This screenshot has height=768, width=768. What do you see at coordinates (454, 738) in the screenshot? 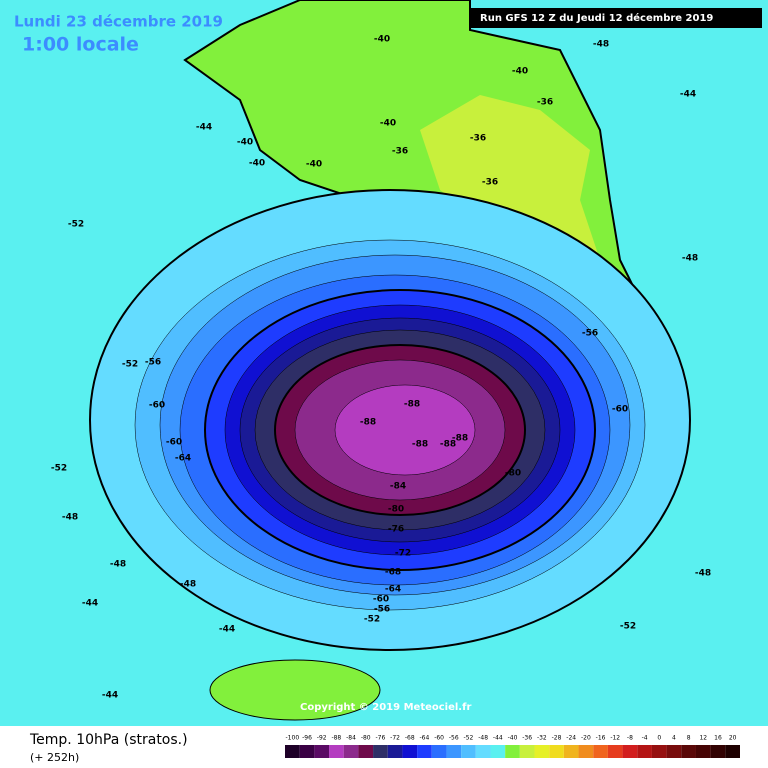
I see `scale-label: -56` at bounding box center [454, 738].